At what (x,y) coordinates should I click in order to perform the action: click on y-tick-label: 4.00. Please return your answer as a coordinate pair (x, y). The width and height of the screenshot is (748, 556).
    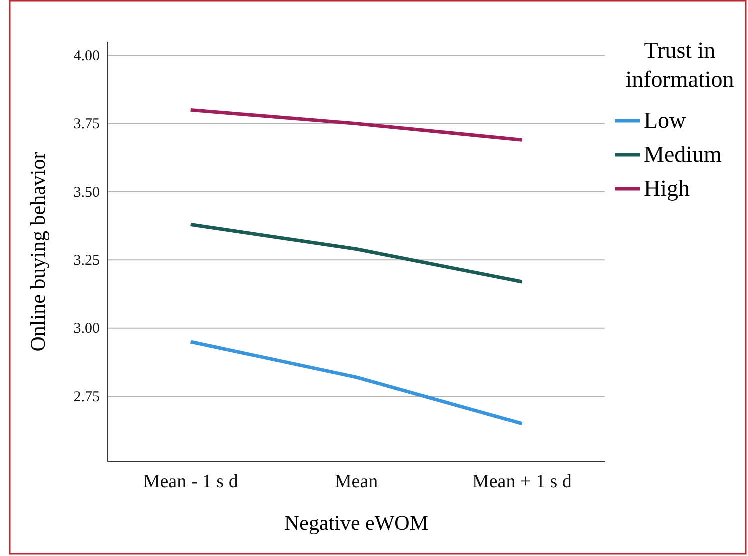
    Looking at the image, I should click on (87, 56).